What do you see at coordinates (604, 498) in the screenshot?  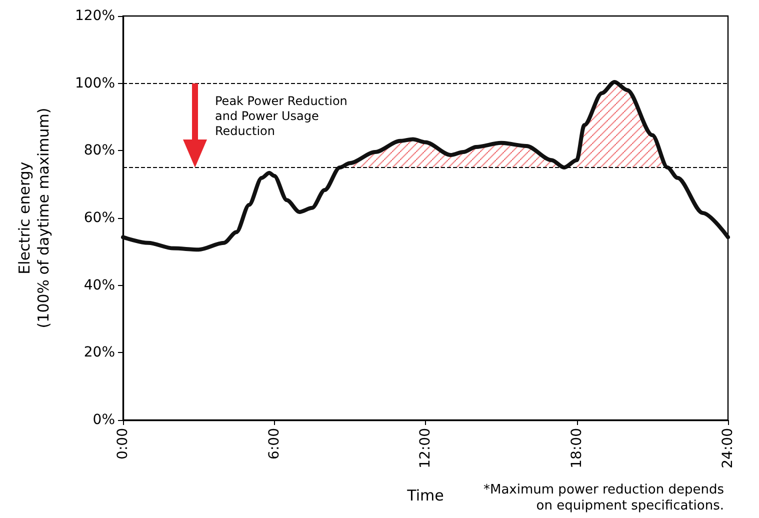 I see `text: *Maximum power reduction depends on equipment specifications.` at bounding box center [604, 498].